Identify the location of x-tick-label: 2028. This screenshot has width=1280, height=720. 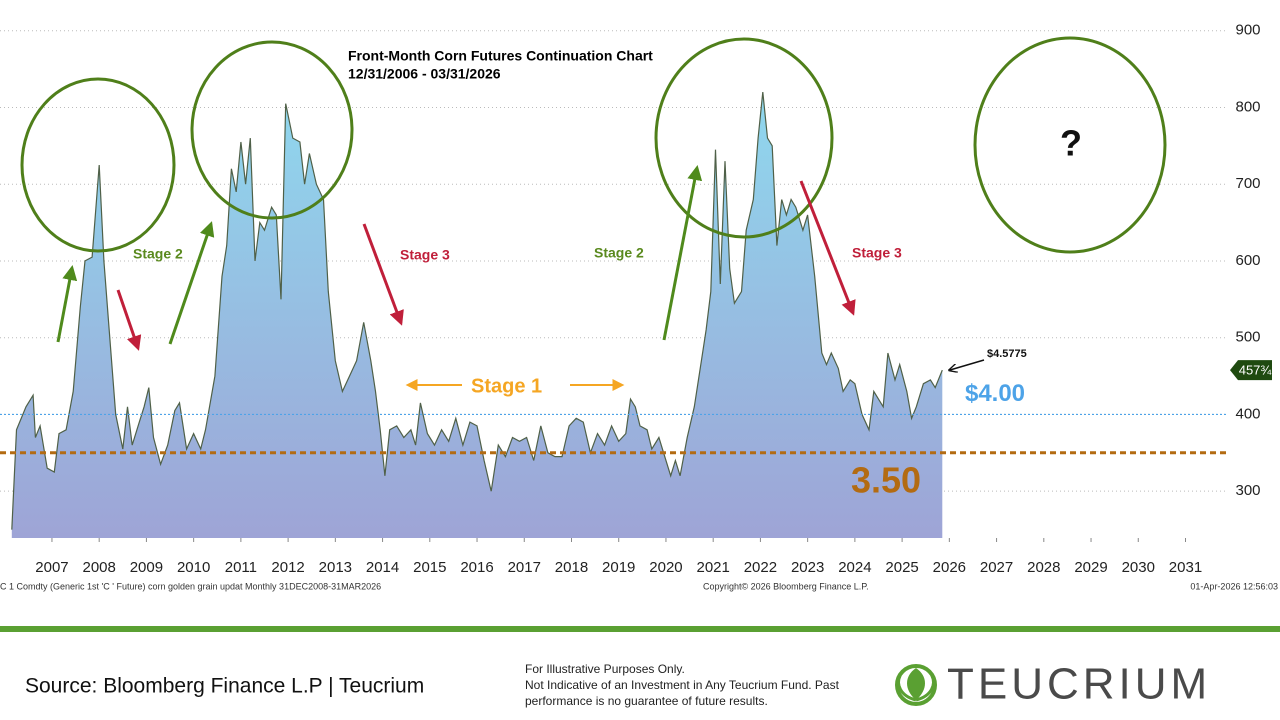
(1043, 567).